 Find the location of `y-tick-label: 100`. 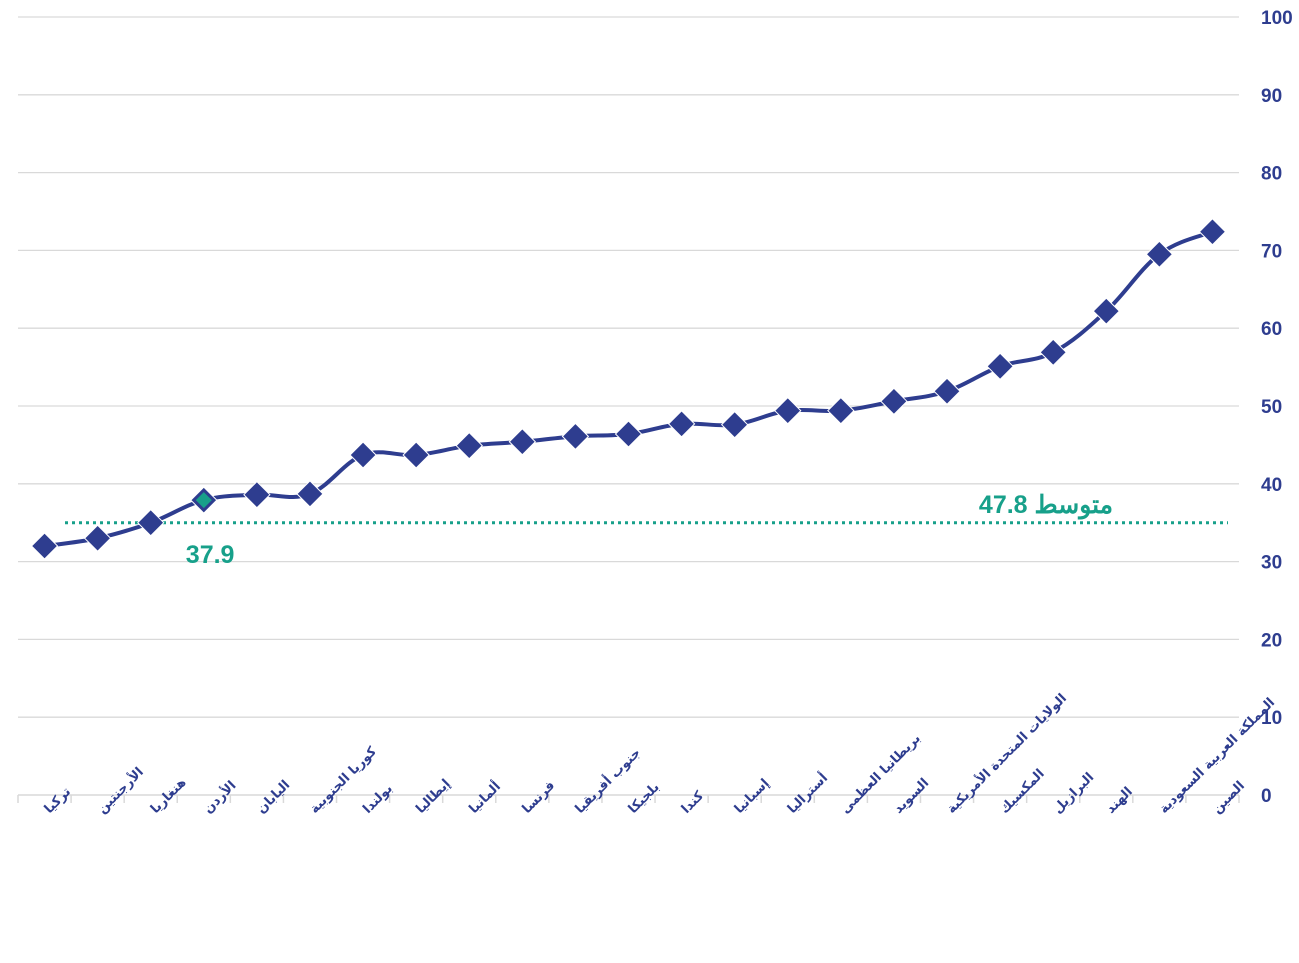

y-tick-label: 100 is located at coordinates (1277, 18).